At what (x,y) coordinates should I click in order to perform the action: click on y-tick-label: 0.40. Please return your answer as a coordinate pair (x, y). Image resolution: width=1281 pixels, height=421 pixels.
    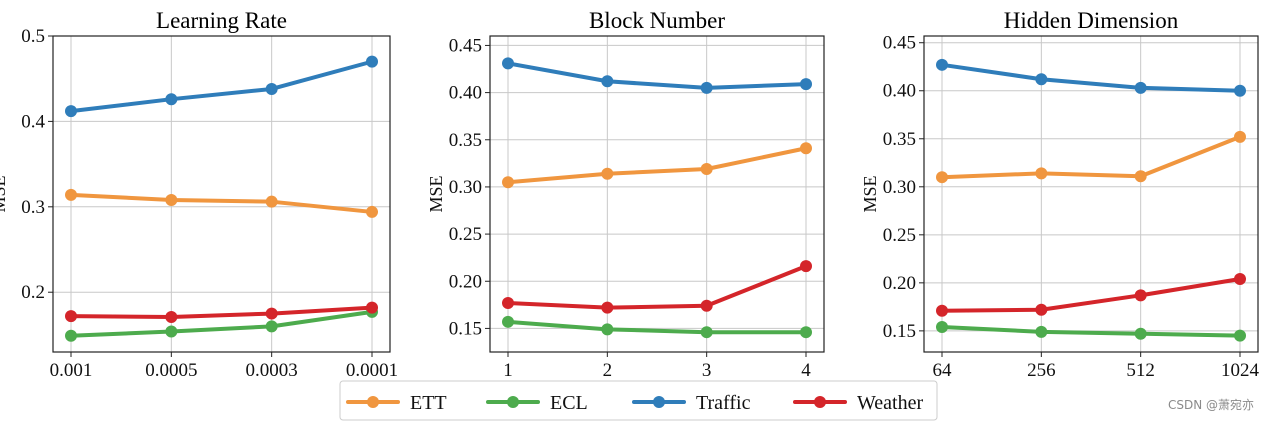
    Looking at the image, I should click on (899, 91).